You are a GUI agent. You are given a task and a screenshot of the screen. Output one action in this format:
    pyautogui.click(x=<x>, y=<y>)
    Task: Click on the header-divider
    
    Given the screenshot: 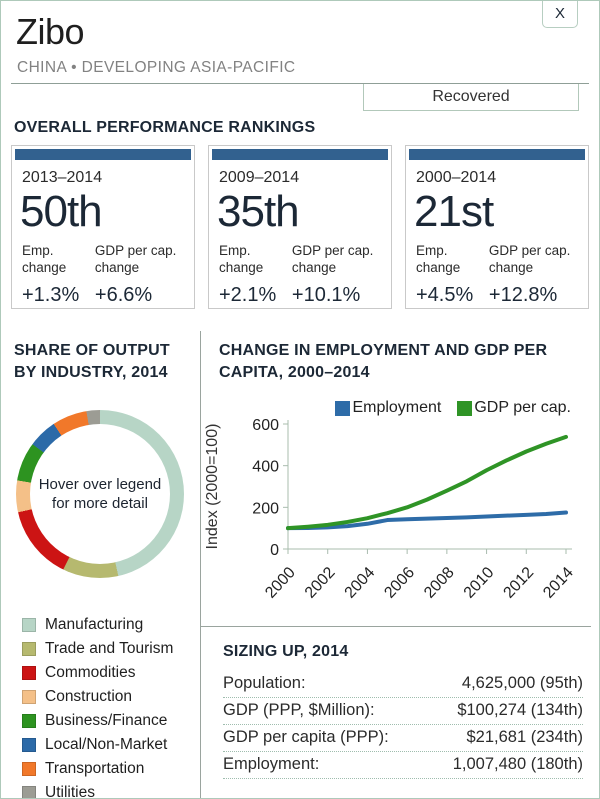 What is the action you would take?
    pyautogui.click(x=300, y=83)
    